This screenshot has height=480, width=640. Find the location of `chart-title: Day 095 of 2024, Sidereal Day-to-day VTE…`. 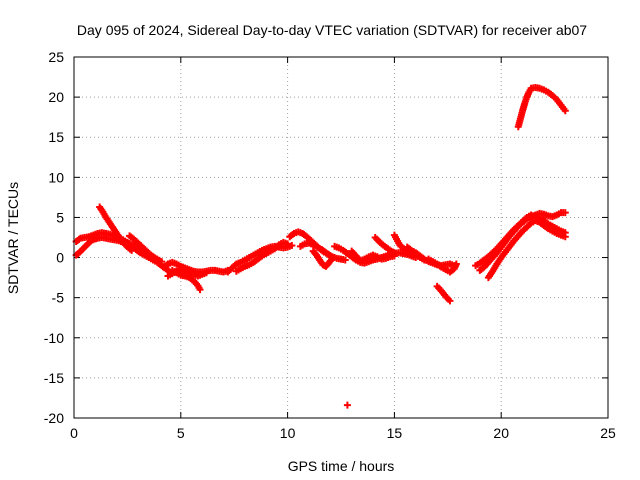

chart-title: Day 095 of 2024, Sidereal Day-to-day VTE… is located at coordinates (332, 30).